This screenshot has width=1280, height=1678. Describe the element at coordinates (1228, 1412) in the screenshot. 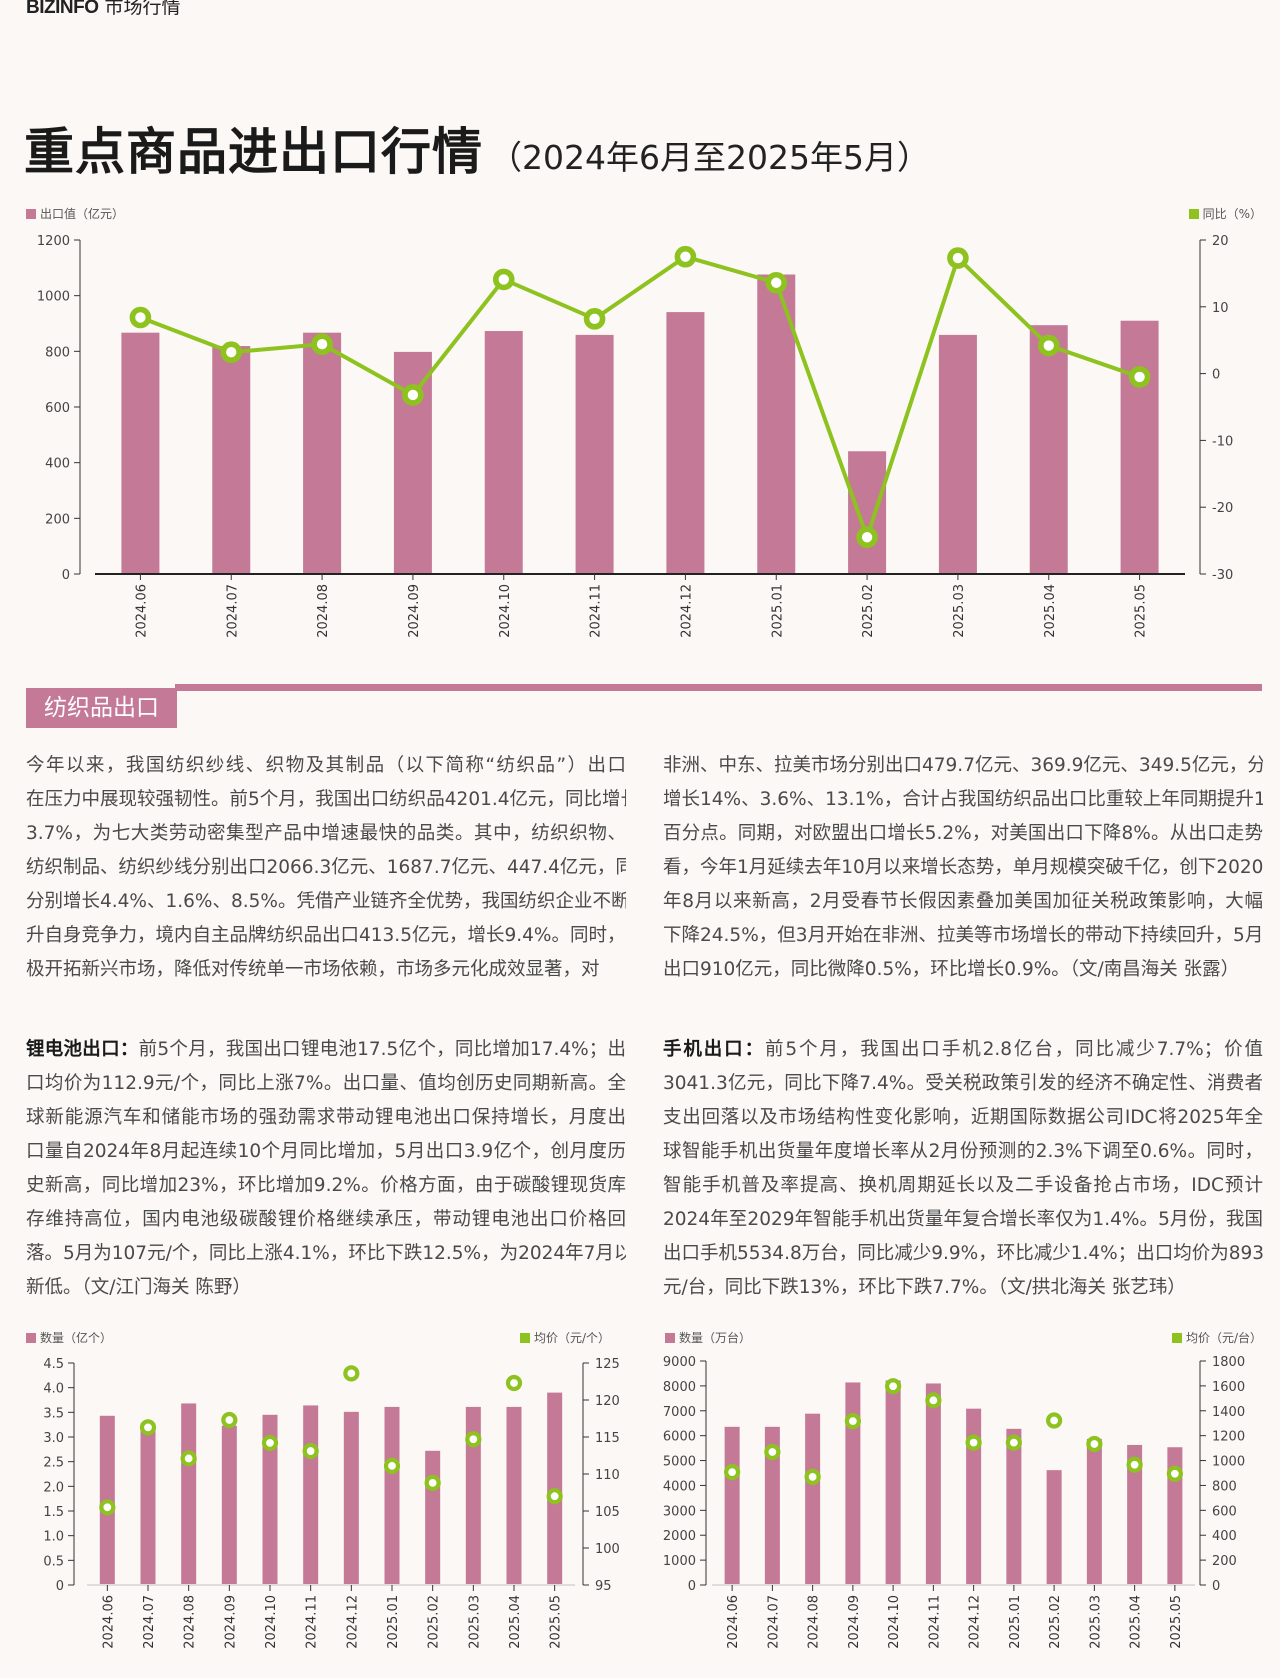

I see `right-tick-label: 1400` at that location.